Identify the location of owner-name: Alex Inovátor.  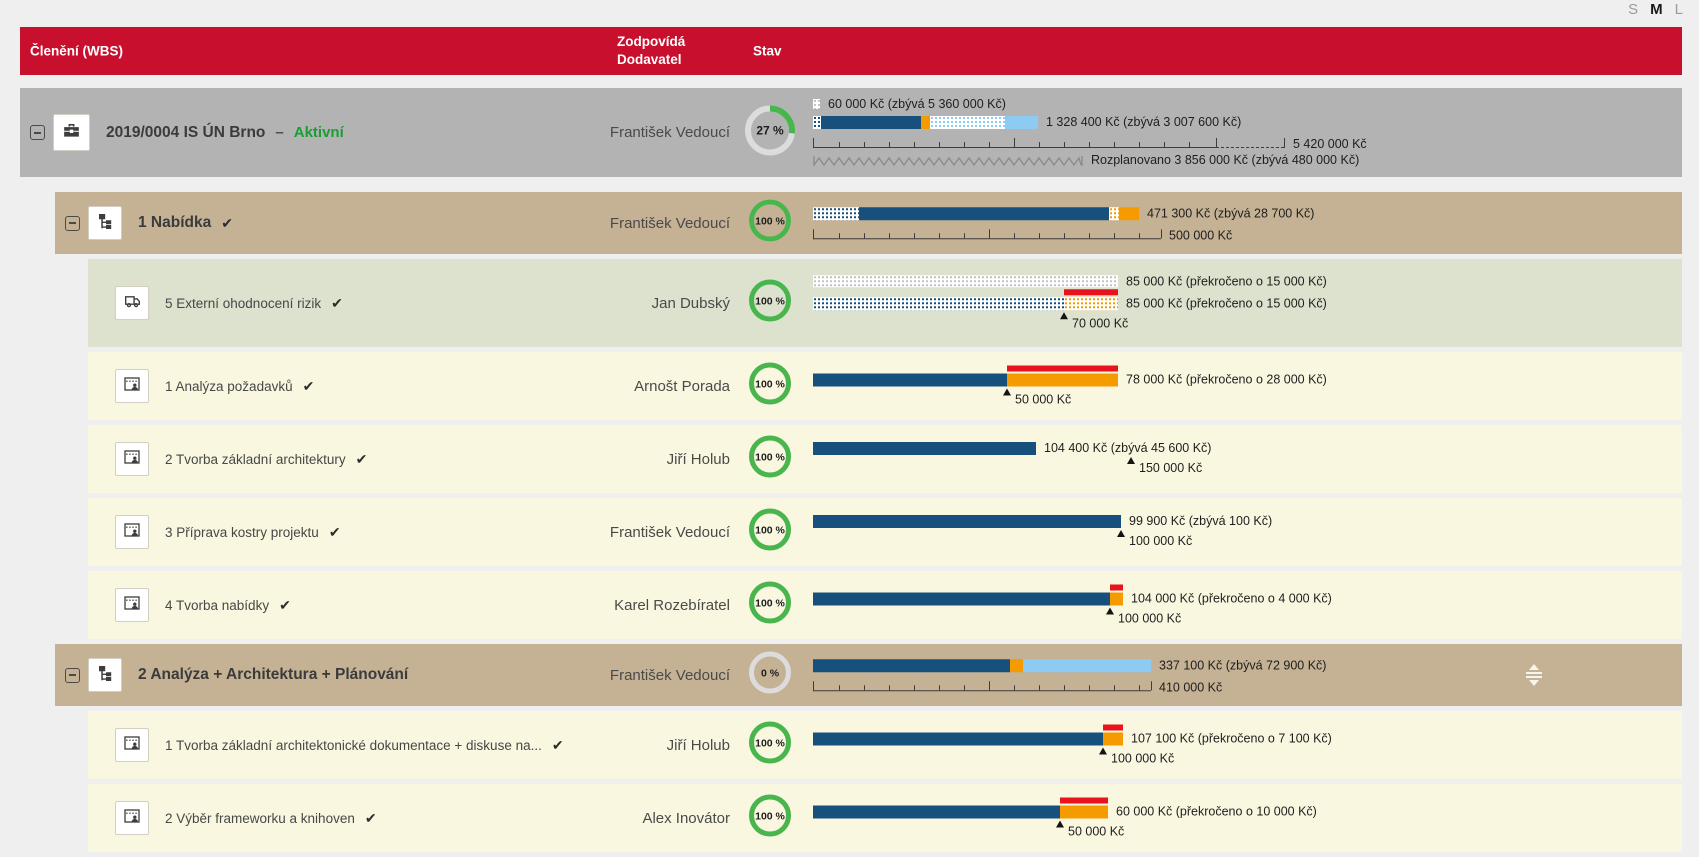
(686, 818).